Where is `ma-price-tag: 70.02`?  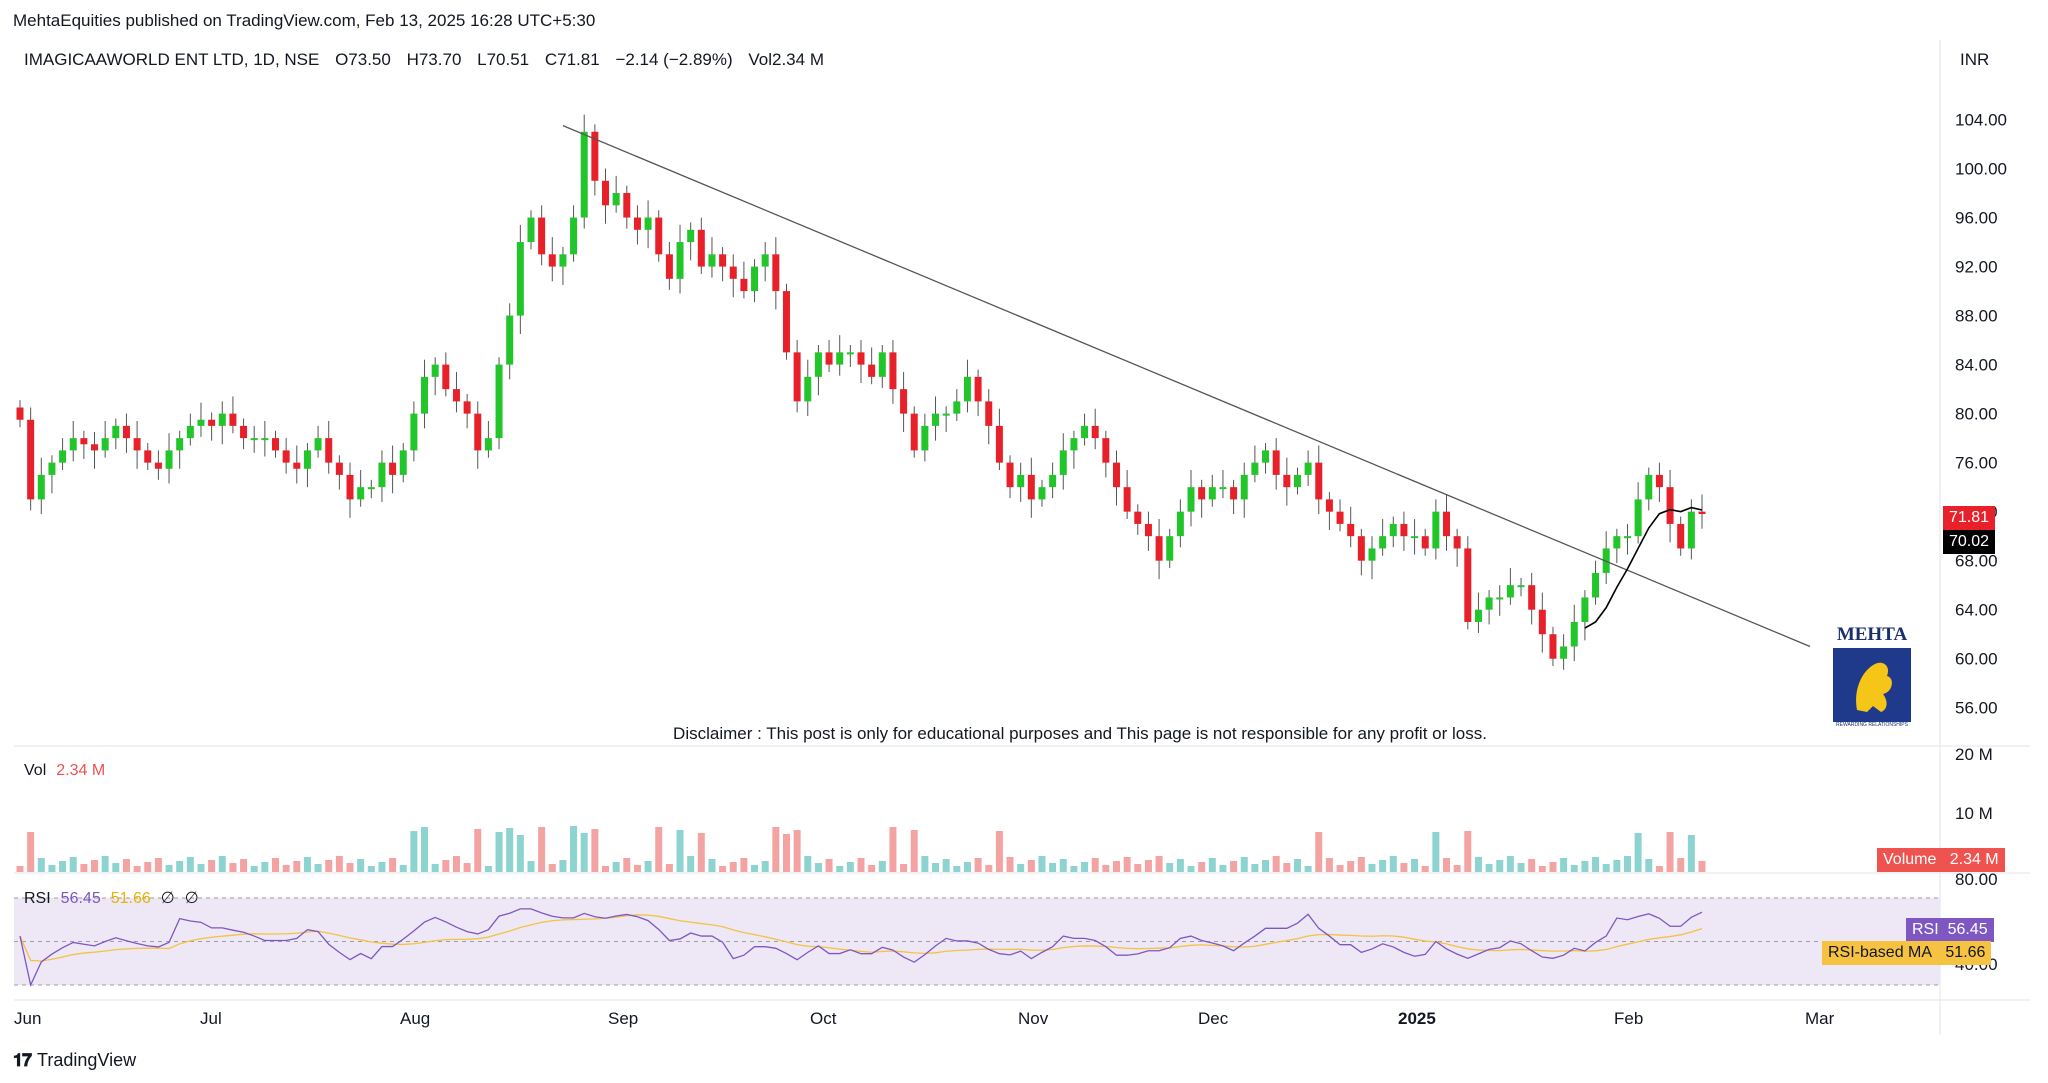 ma-price-tag: 70.02 is located at coordinates (1969, 542).